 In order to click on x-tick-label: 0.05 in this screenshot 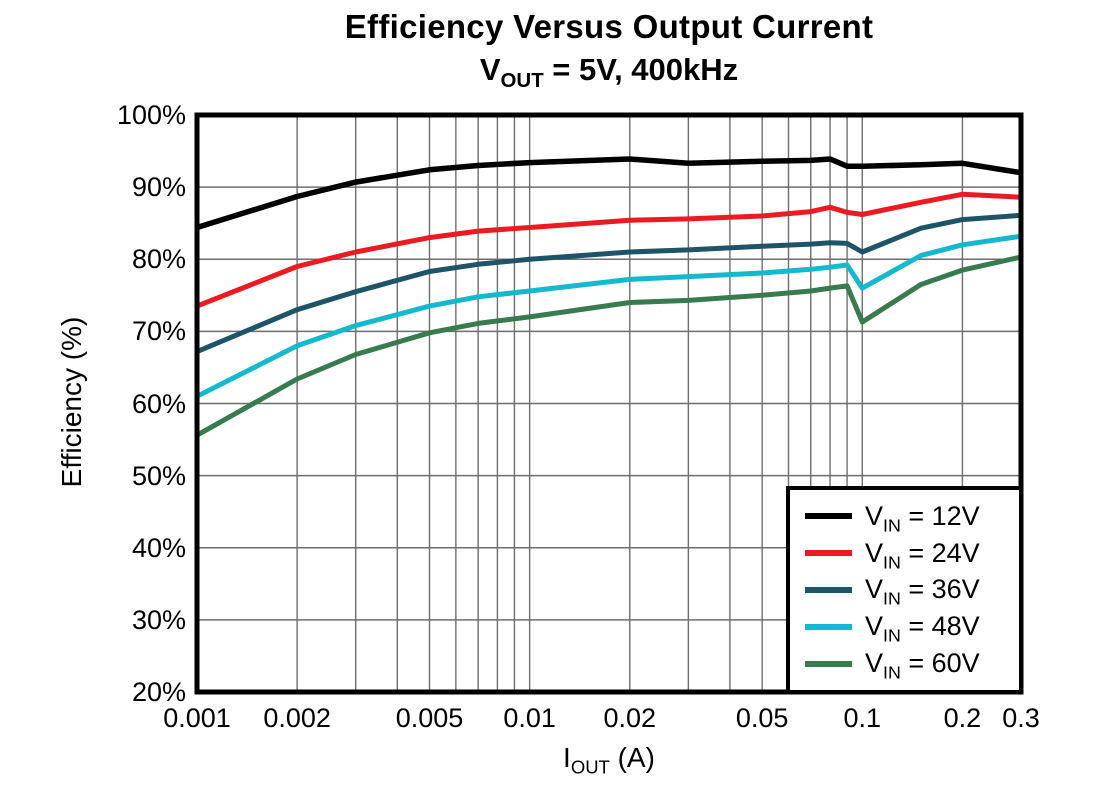, I will do `click(762, 718)`.